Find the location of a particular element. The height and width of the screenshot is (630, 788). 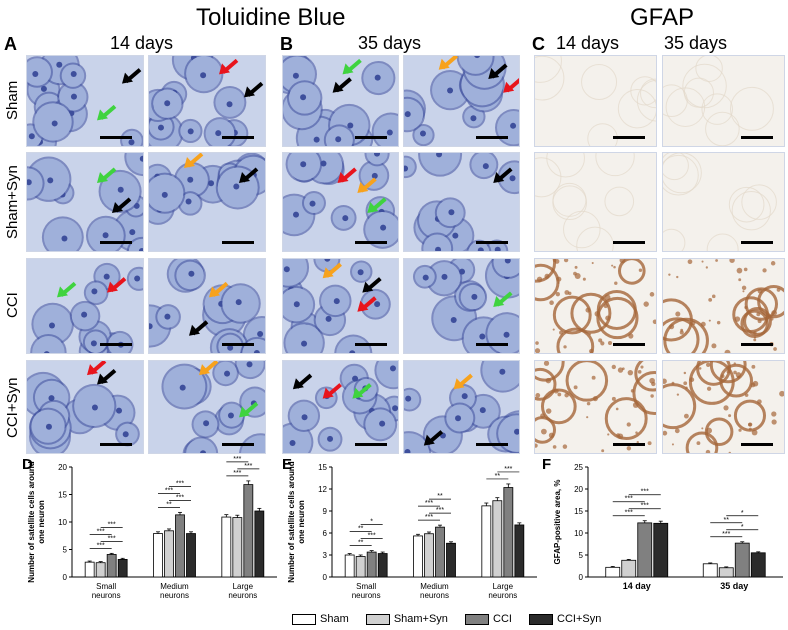

legend-item-sham: Sham is located at coordinates (320, 619).